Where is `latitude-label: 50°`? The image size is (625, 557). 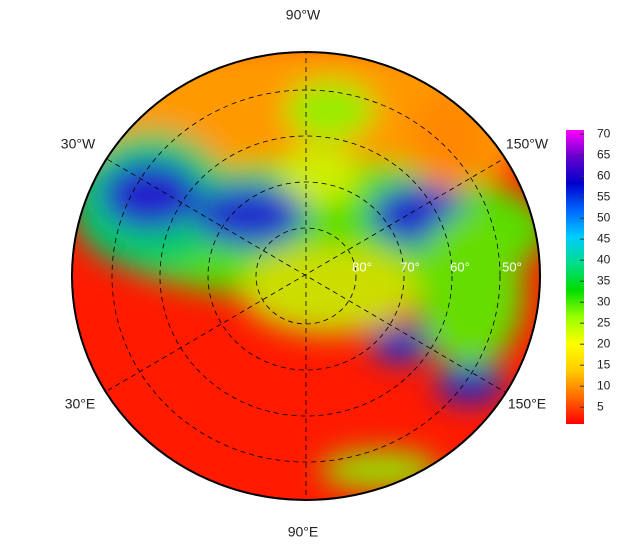
latitude-label: 50° is located at coordinates (512, 266).